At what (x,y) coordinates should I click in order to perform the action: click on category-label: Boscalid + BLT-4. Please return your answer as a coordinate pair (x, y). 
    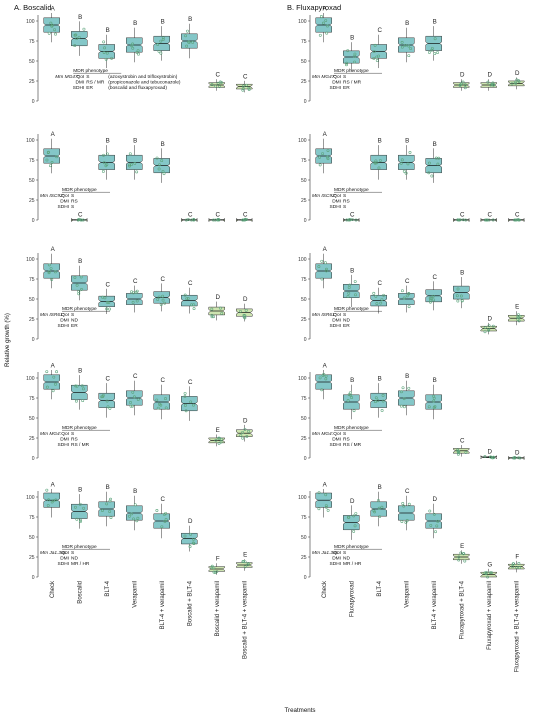
    Looking at the image, I should click on (190, 603).